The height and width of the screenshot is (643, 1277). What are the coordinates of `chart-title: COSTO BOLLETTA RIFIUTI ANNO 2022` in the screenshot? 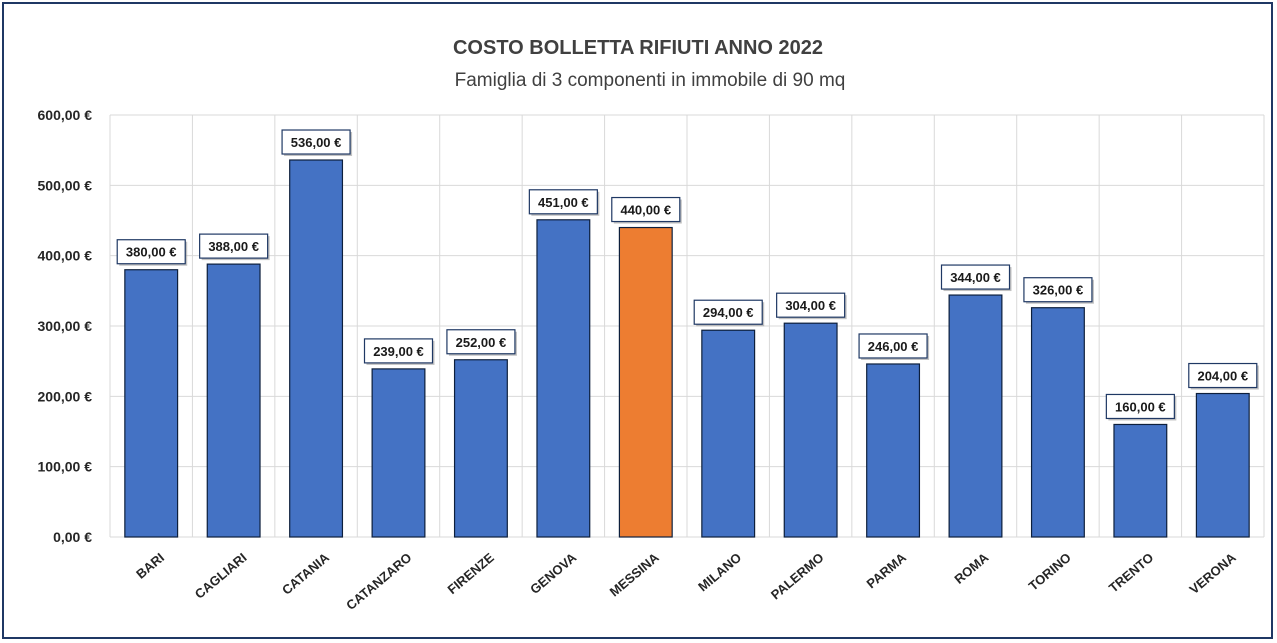 It's located at (638, 48).